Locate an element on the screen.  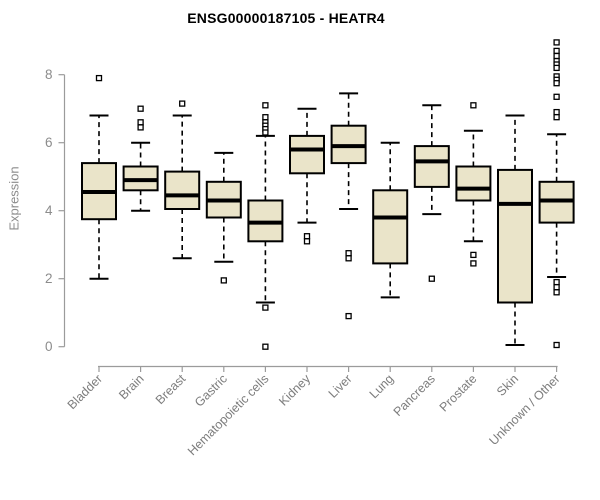
category-label: Unknown / Other is located at coordinates (524, 410).